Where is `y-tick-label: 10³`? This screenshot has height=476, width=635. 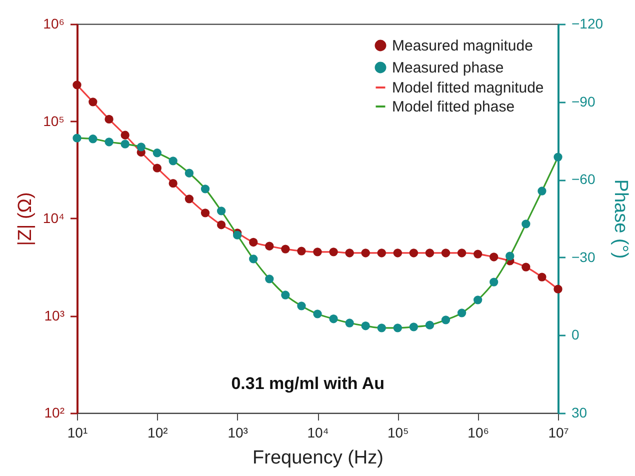 y-tick-label: 10³ is located at coordinates (54, 315).